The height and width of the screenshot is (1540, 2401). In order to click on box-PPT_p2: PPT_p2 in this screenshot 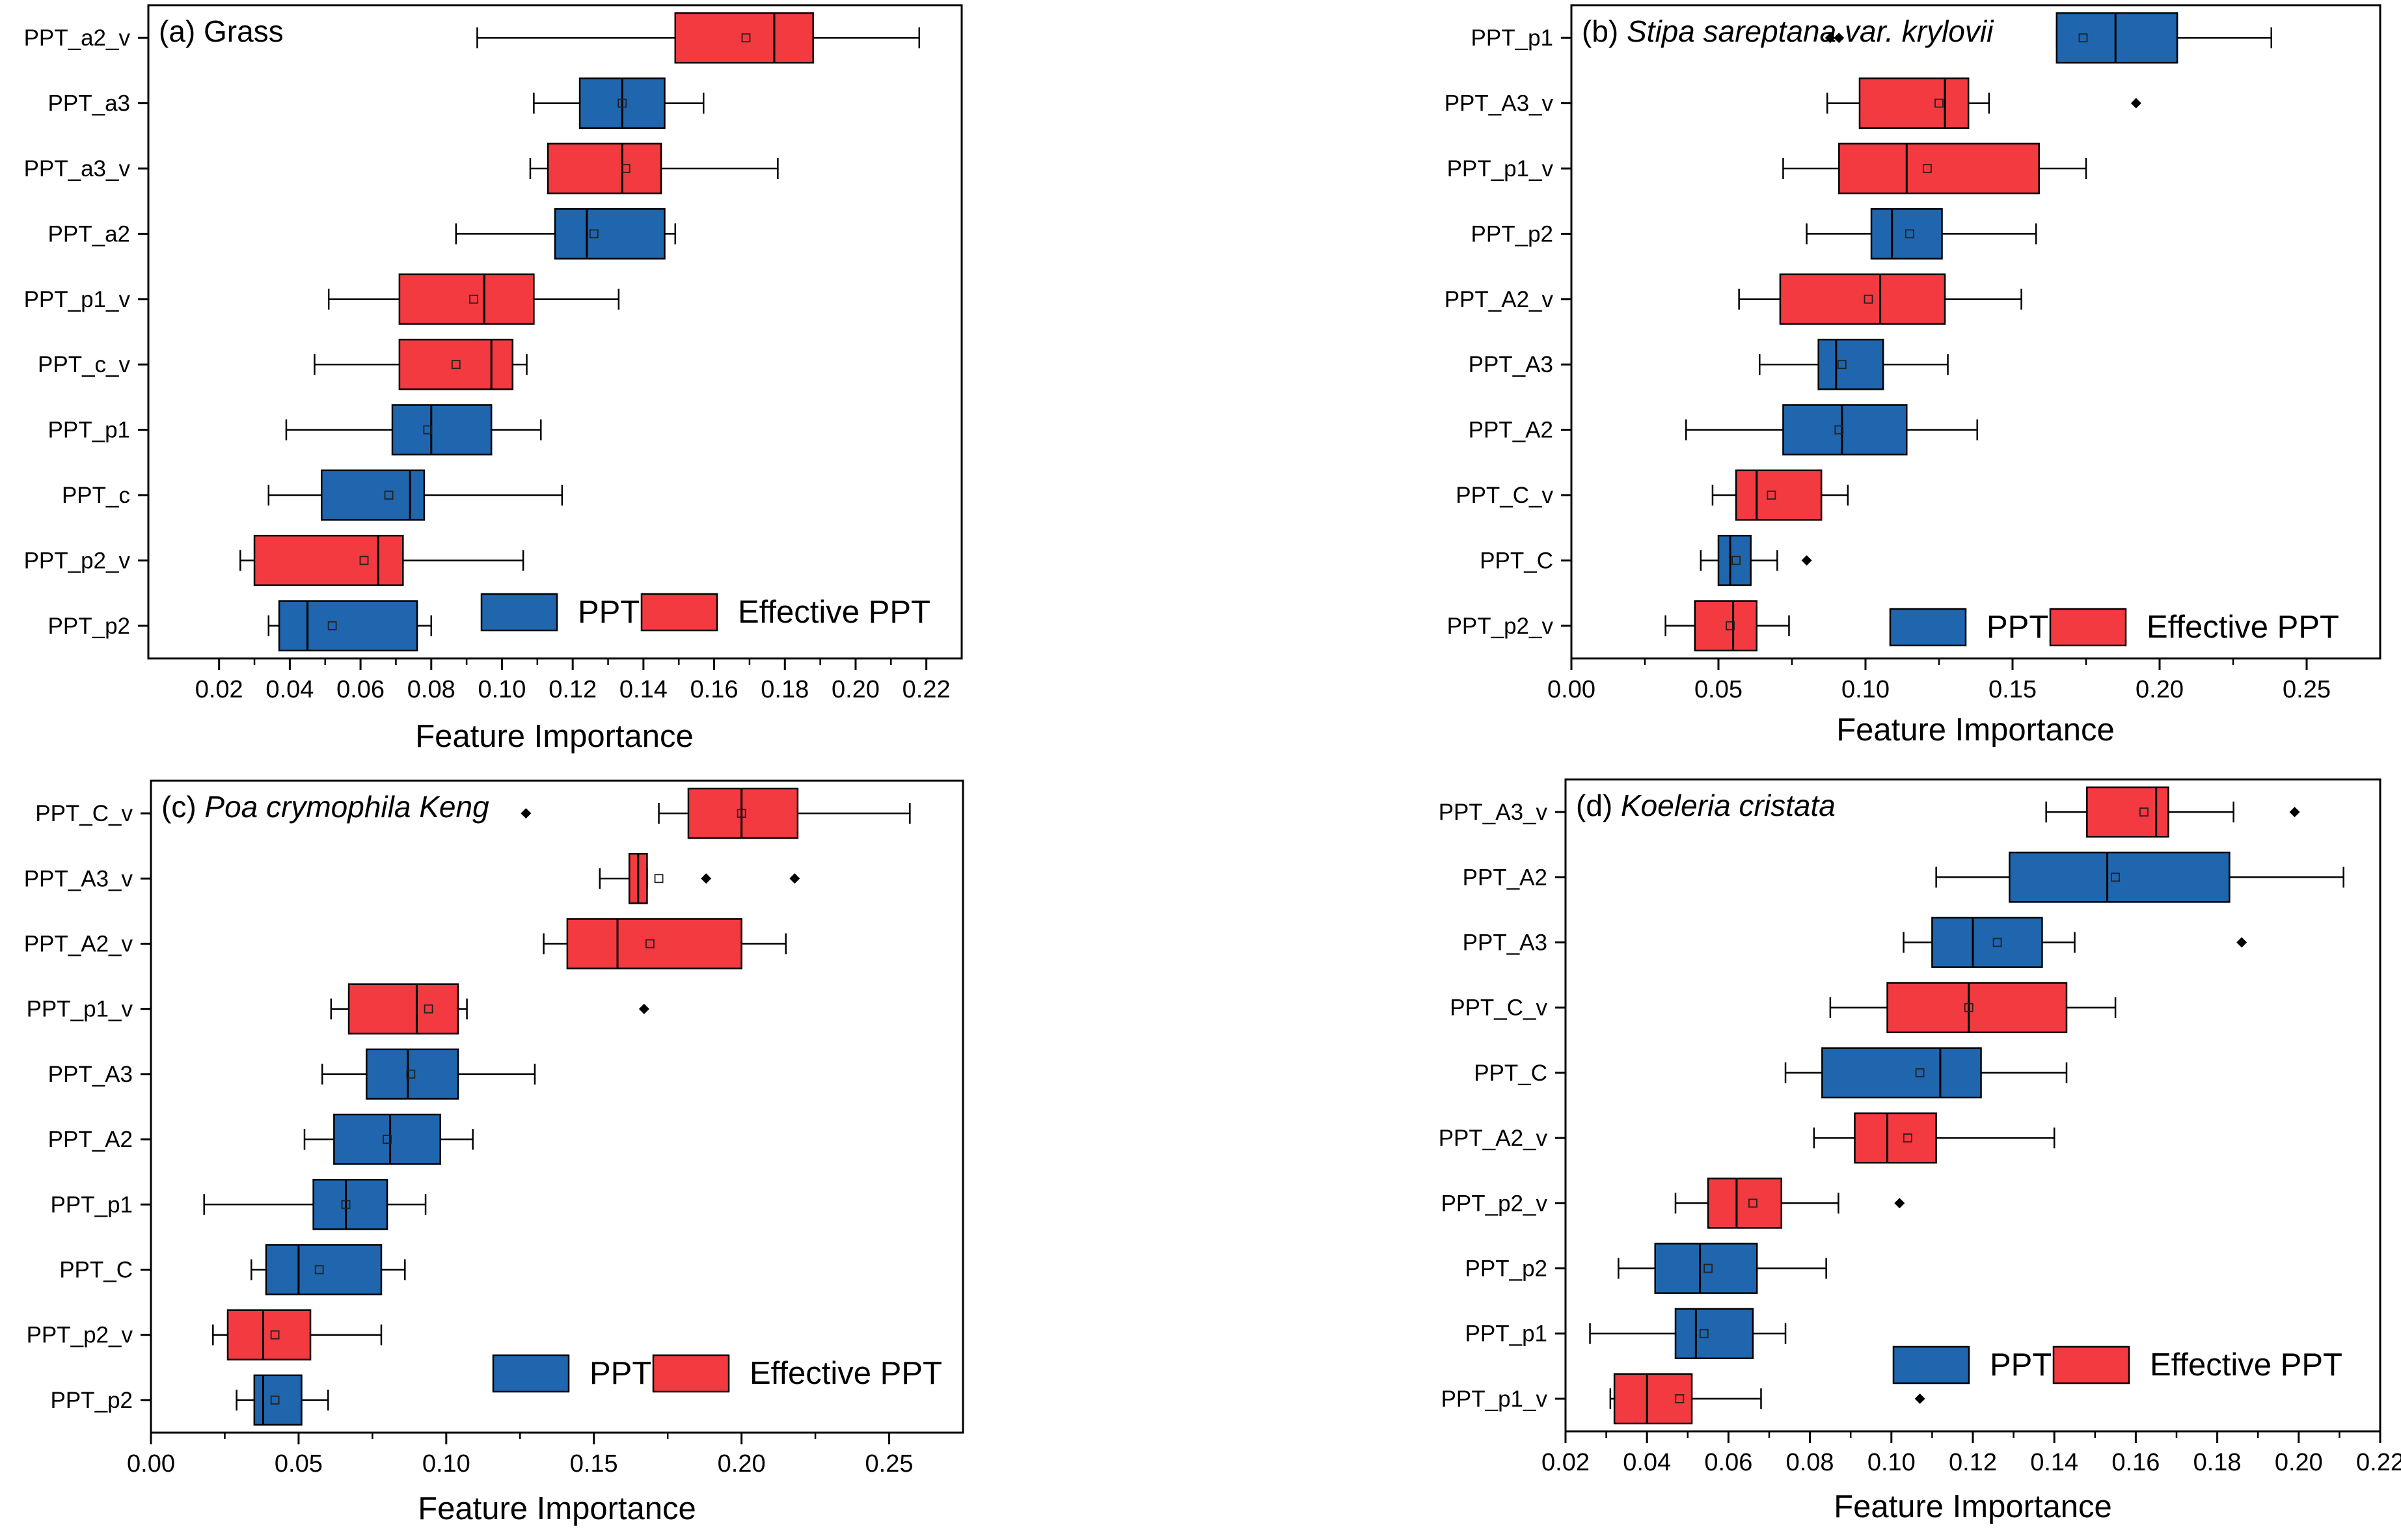, I will do `click(1754, 234)`.